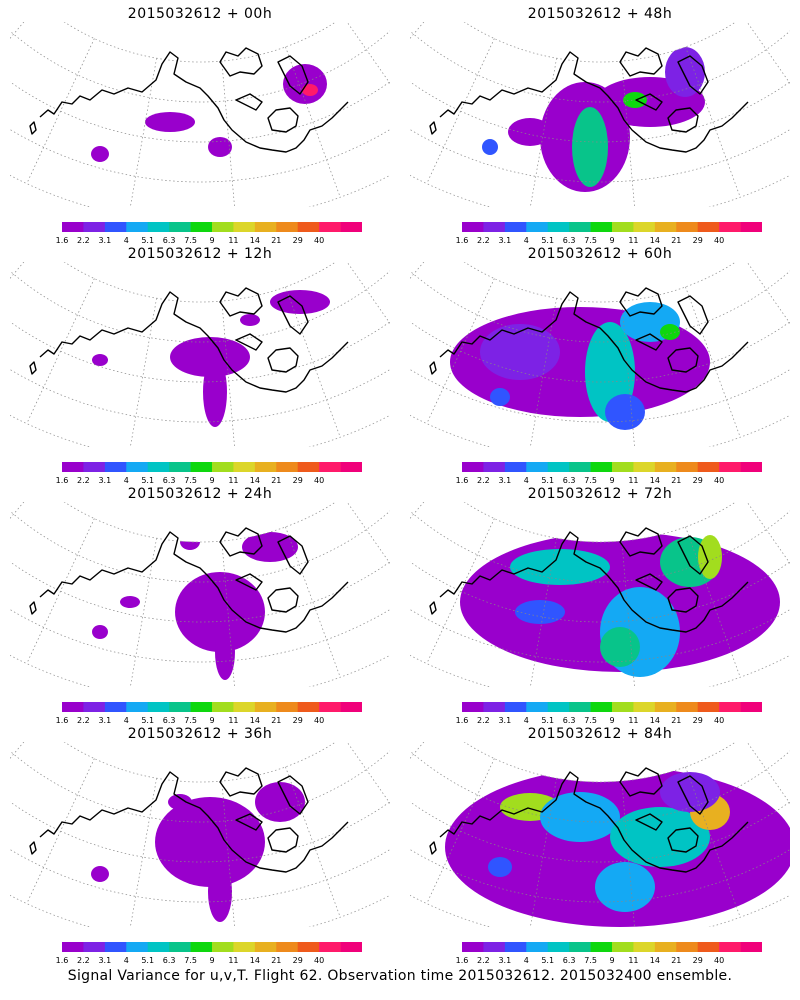  I want to click on map-boundary, so click(600, 834).